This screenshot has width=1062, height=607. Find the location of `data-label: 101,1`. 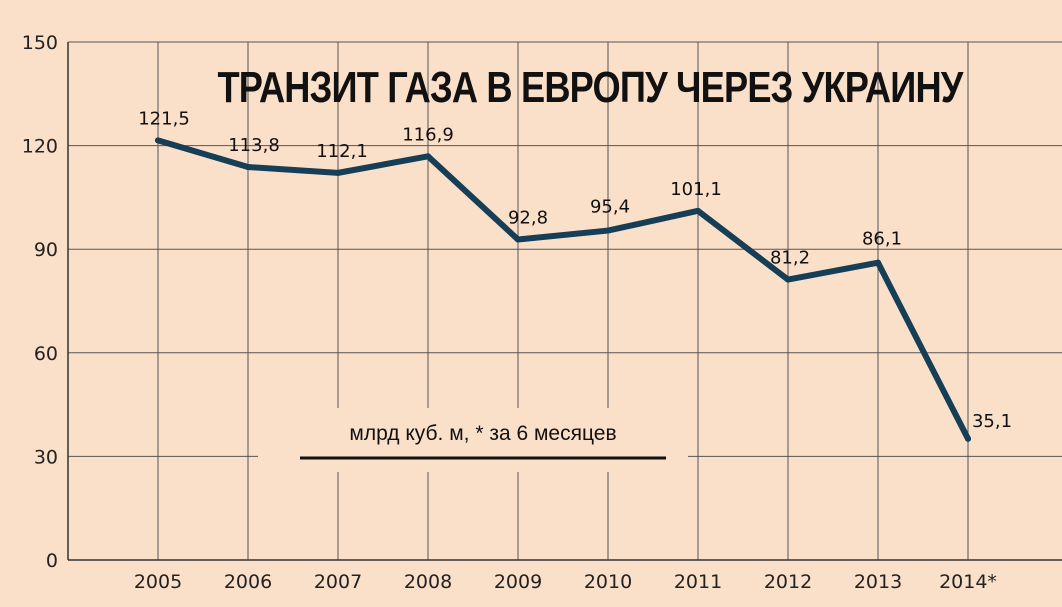

data-label: 101,1 is located at coordinates (696, 189).